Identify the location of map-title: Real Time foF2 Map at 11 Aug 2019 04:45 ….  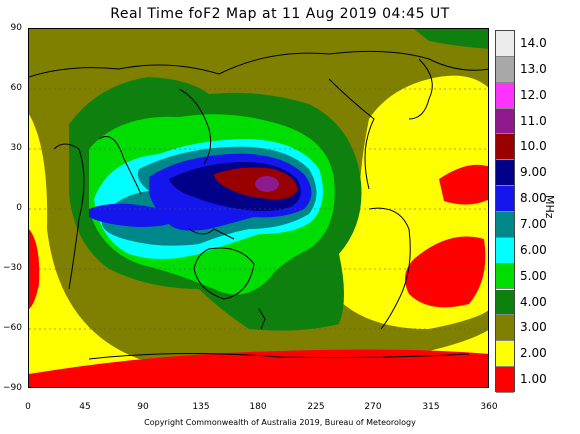
(280, 14).